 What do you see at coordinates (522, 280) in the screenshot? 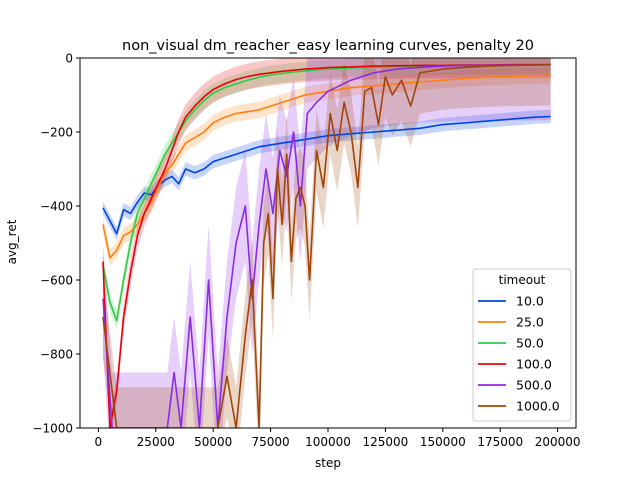
I see `legend-title: timeout` at bounding box center [522, 280].